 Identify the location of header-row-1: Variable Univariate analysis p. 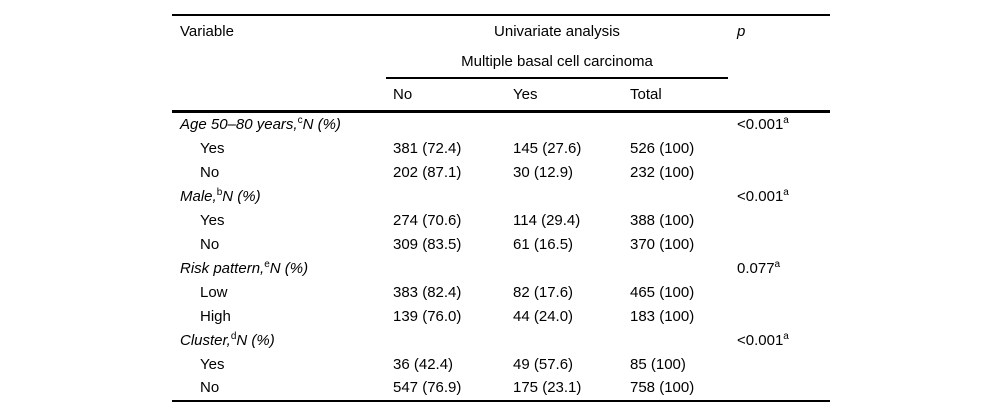
(501, 31).